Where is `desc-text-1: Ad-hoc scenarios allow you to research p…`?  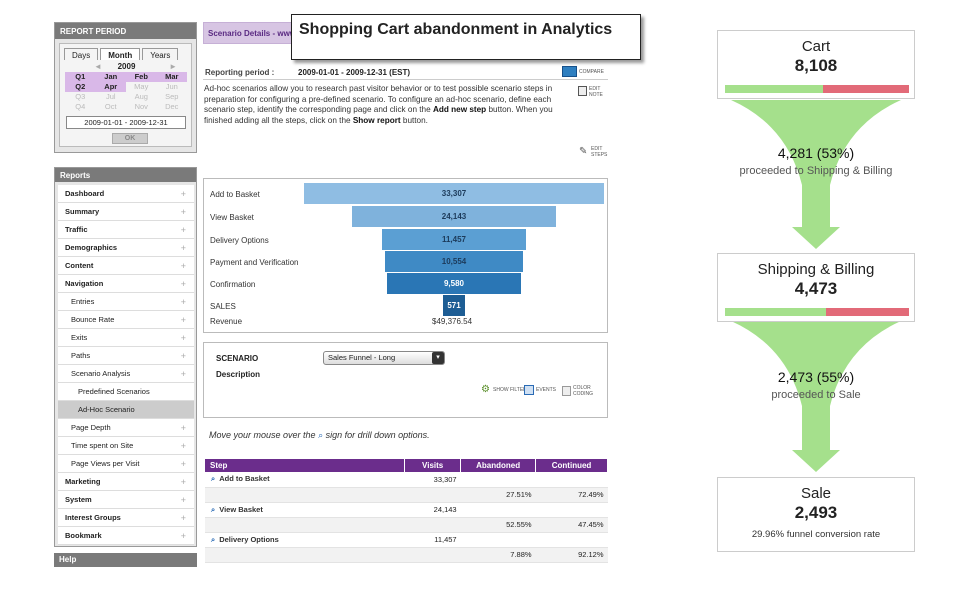 desc-text-1: Ad-hoc scenarios allow you to research p… is located at coordinates (378, 99).